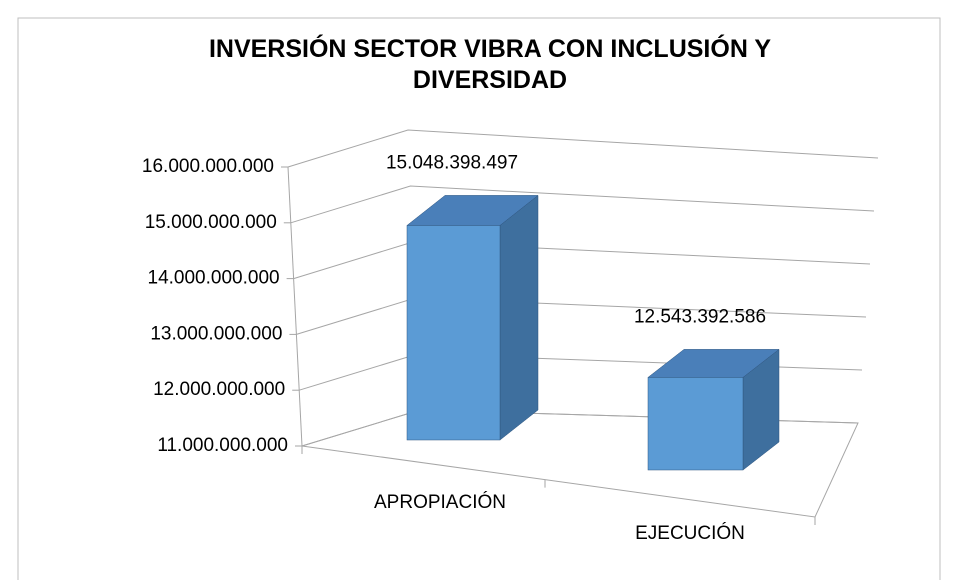 Image resolution: width=960 pixels, height=580 pixels. I want to click on y-axis, so click(295, 306).